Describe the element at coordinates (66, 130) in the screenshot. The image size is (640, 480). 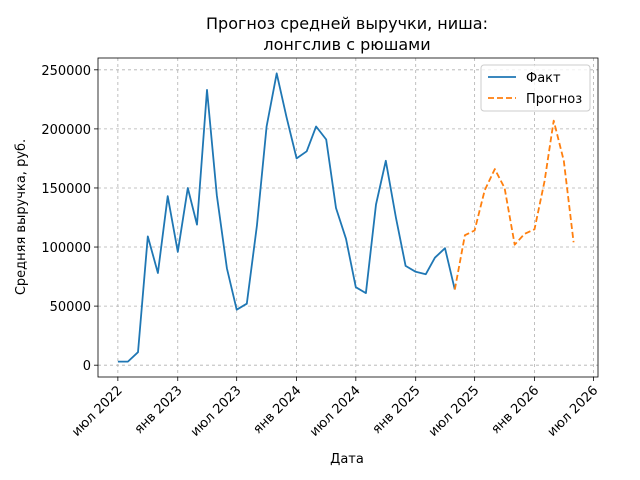
I see `y-tick-label: 200000` at that location.